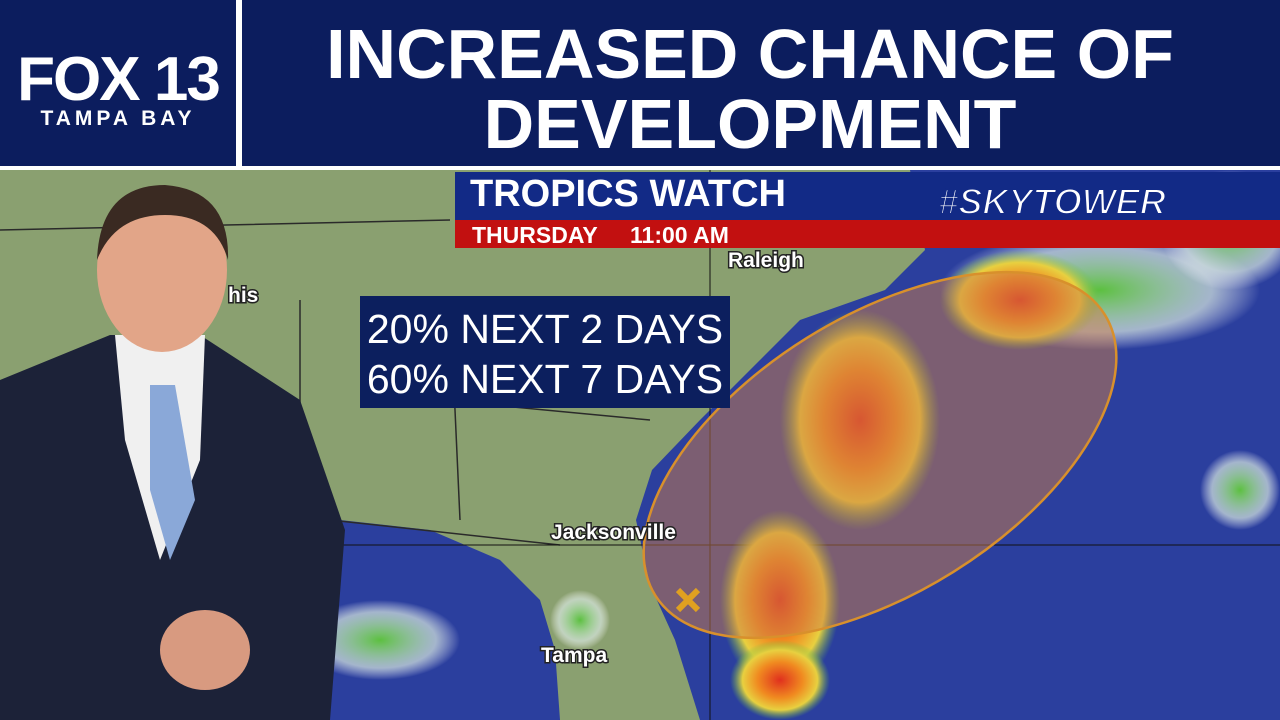 The height and width of the screenshot is (720, 1280). Describe the element at coordinates (243, 295) in the screenshot. I see `city-label: his` at that location.